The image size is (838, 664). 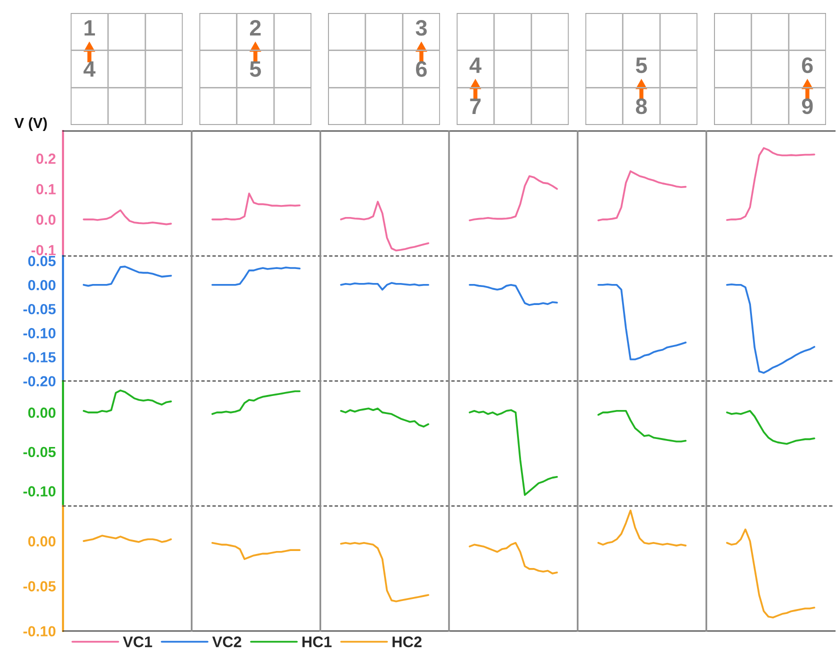 I want to click on y-tick-label: 0.2, so click(x=46, y=159).